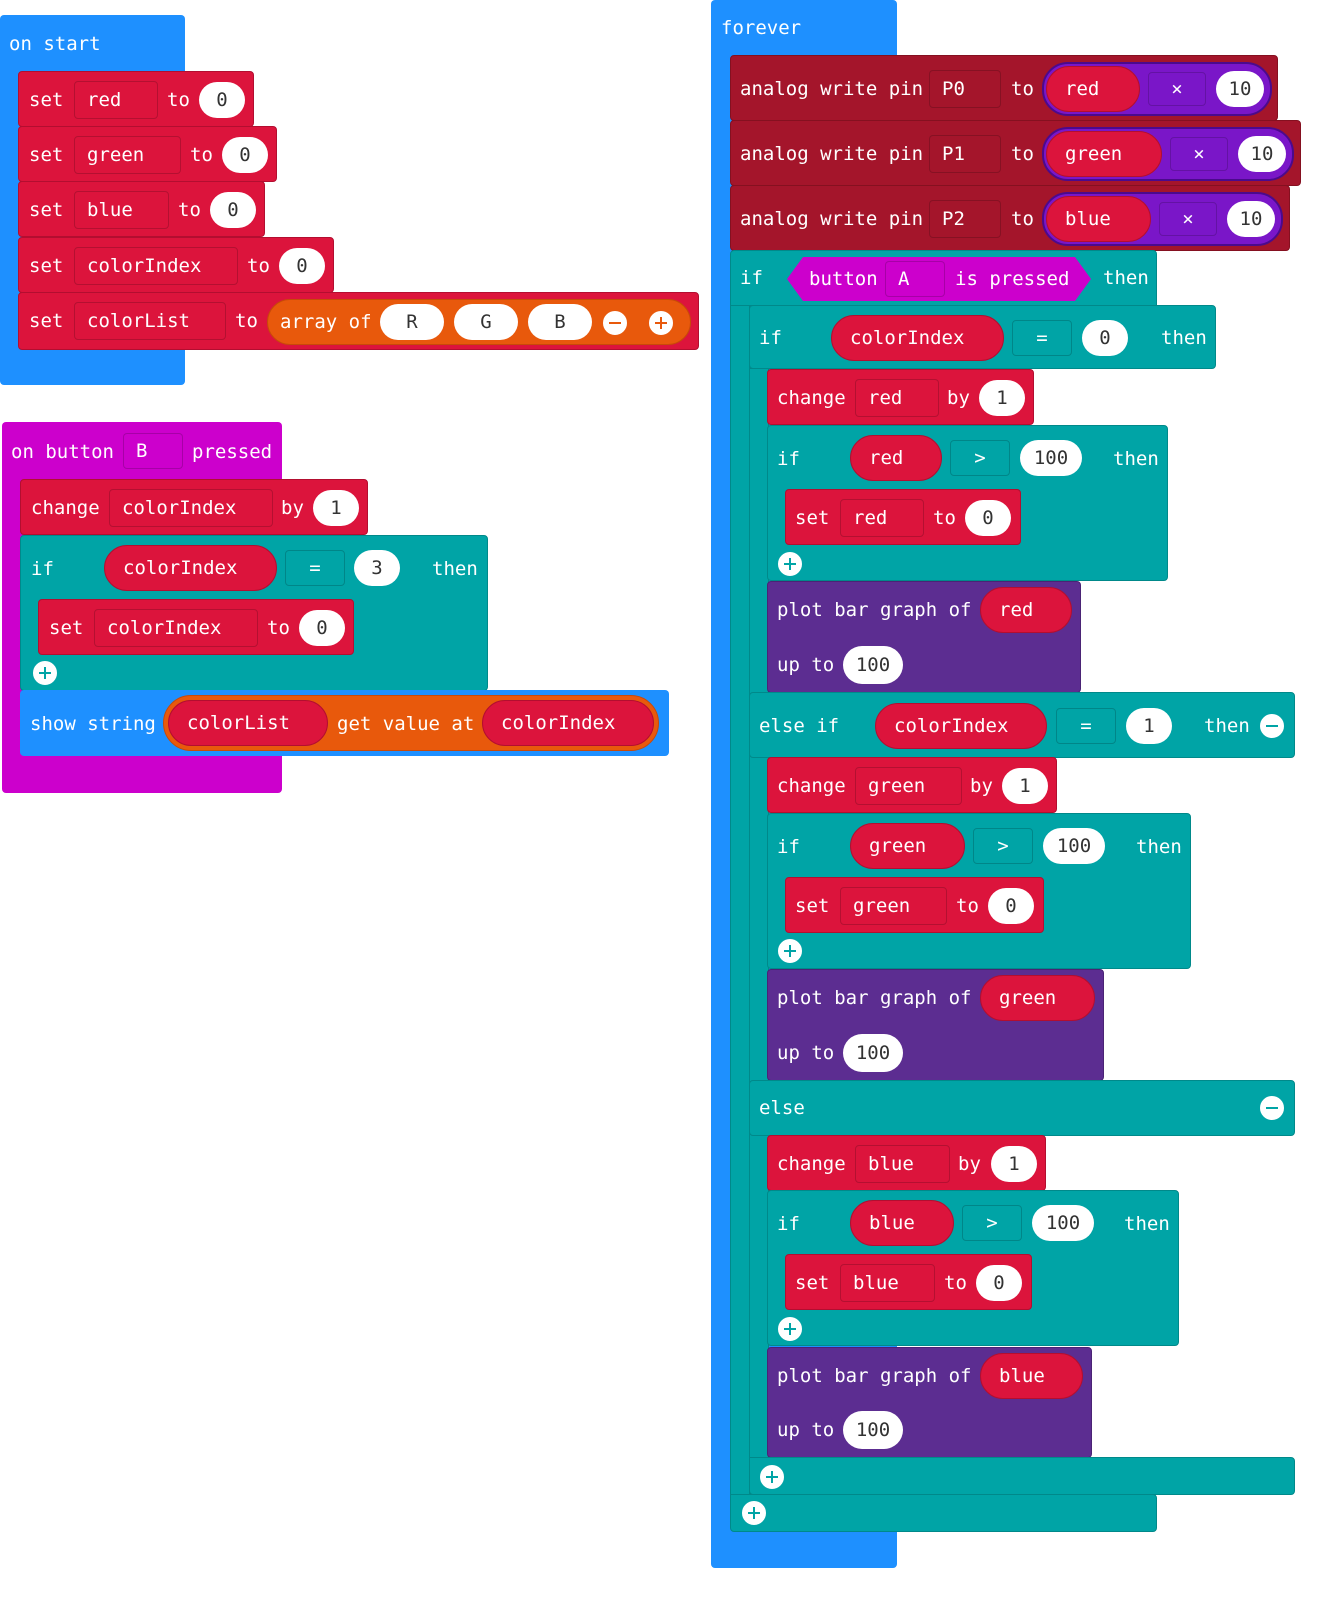 The width and height of the screenshot is (1328, 1600). I want to click on multiply-block: green × 10, so click(1168, 154).